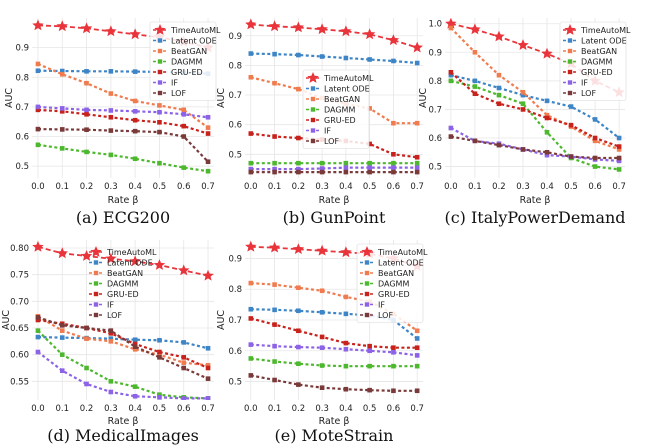  What do you see at coordinates (401, 263) in the screenshot?
I see `legend-label: Latent ODE` at bounding box center [401, 263].